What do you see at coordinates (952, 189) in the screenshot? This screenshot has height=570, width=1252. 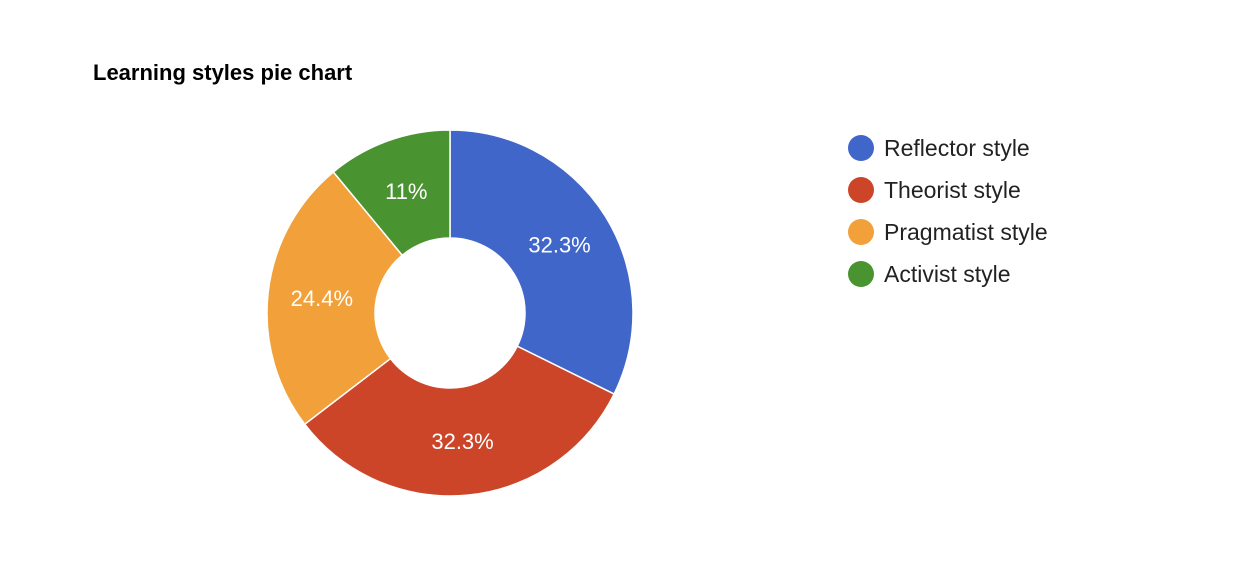 I see `legend-label: Theorist style` at bounding box center [952, 189].